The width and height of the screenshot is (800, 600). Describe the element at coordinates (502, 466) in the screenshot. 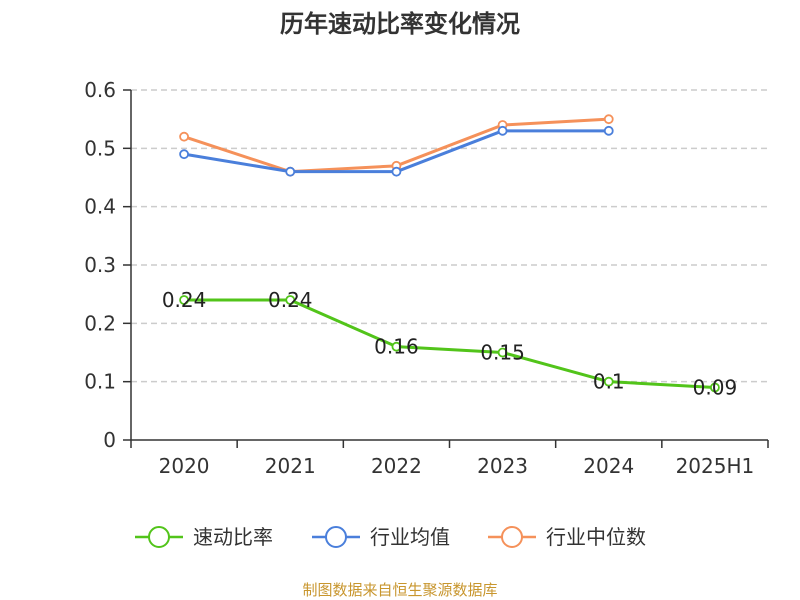

I see `x-tick-label: 2023` at that location.